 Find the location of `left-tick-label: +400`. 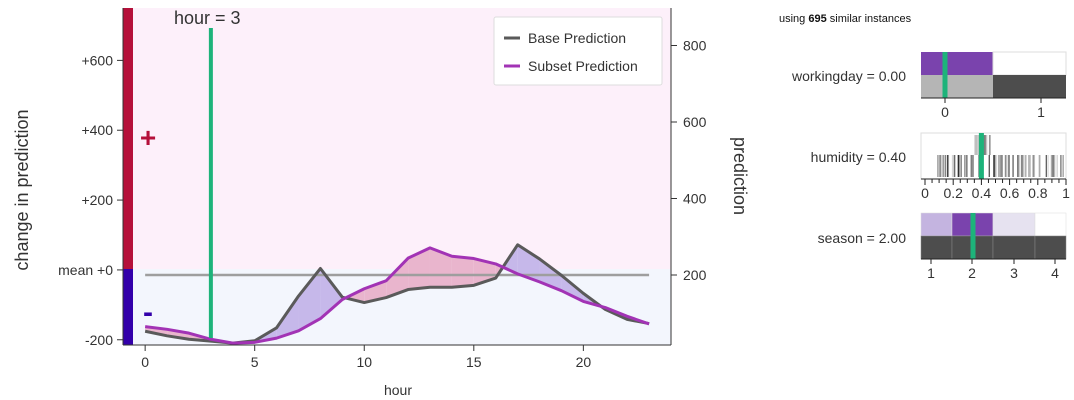

left-tick-label: +400 is located at coordinates (97, 130).